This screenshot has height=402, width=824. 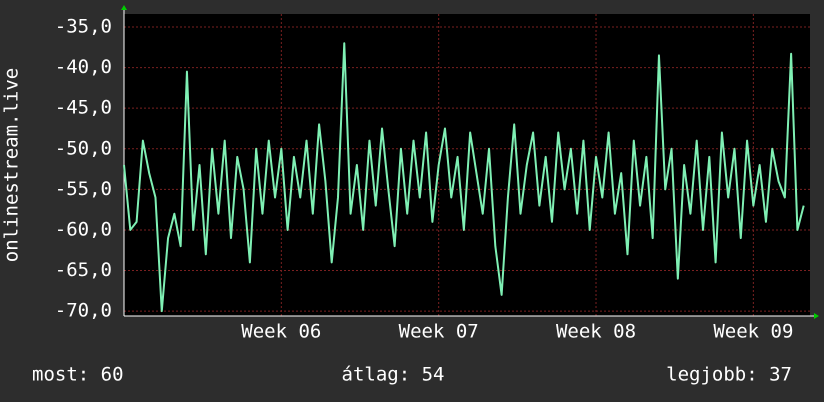 I want to click on x-tick-label: Week 07, so click(x=439, y=332).